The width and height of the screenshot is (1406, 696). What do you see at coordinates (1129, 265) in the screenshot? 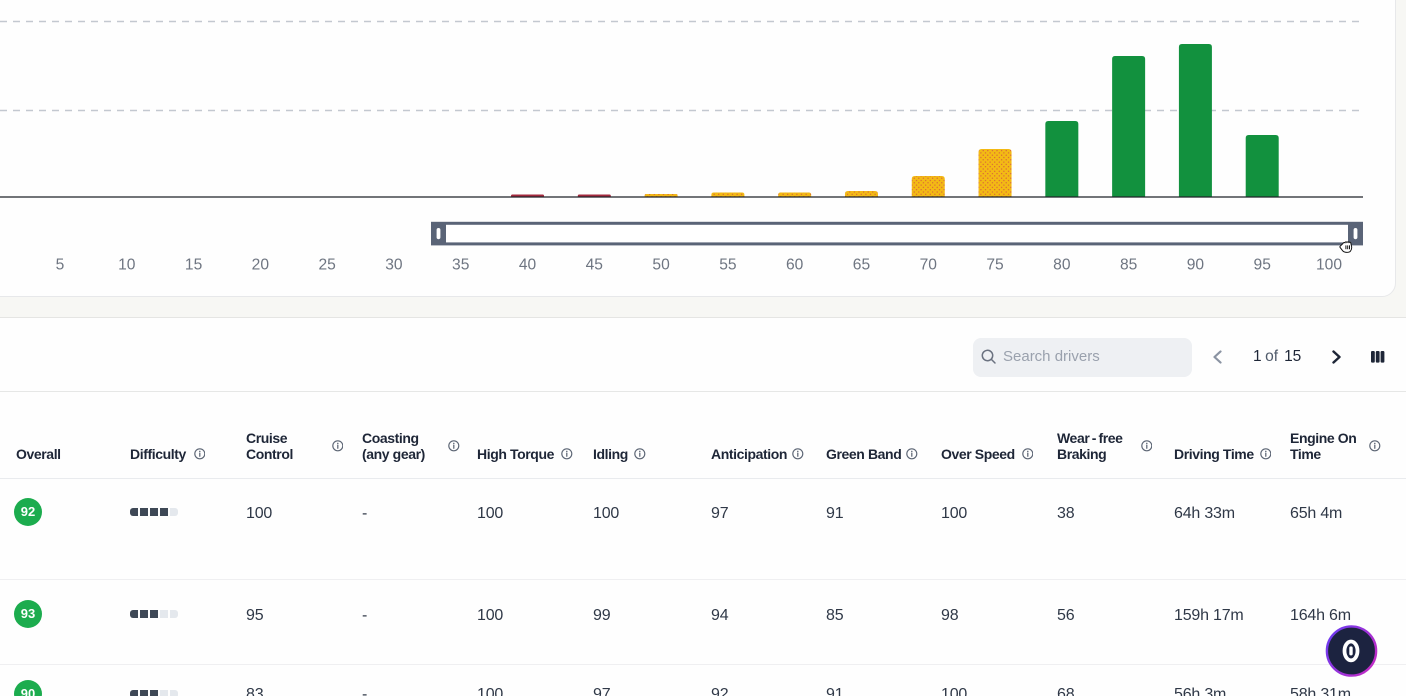
I see `svg-text: 85` at bounding box center [1129, 265].